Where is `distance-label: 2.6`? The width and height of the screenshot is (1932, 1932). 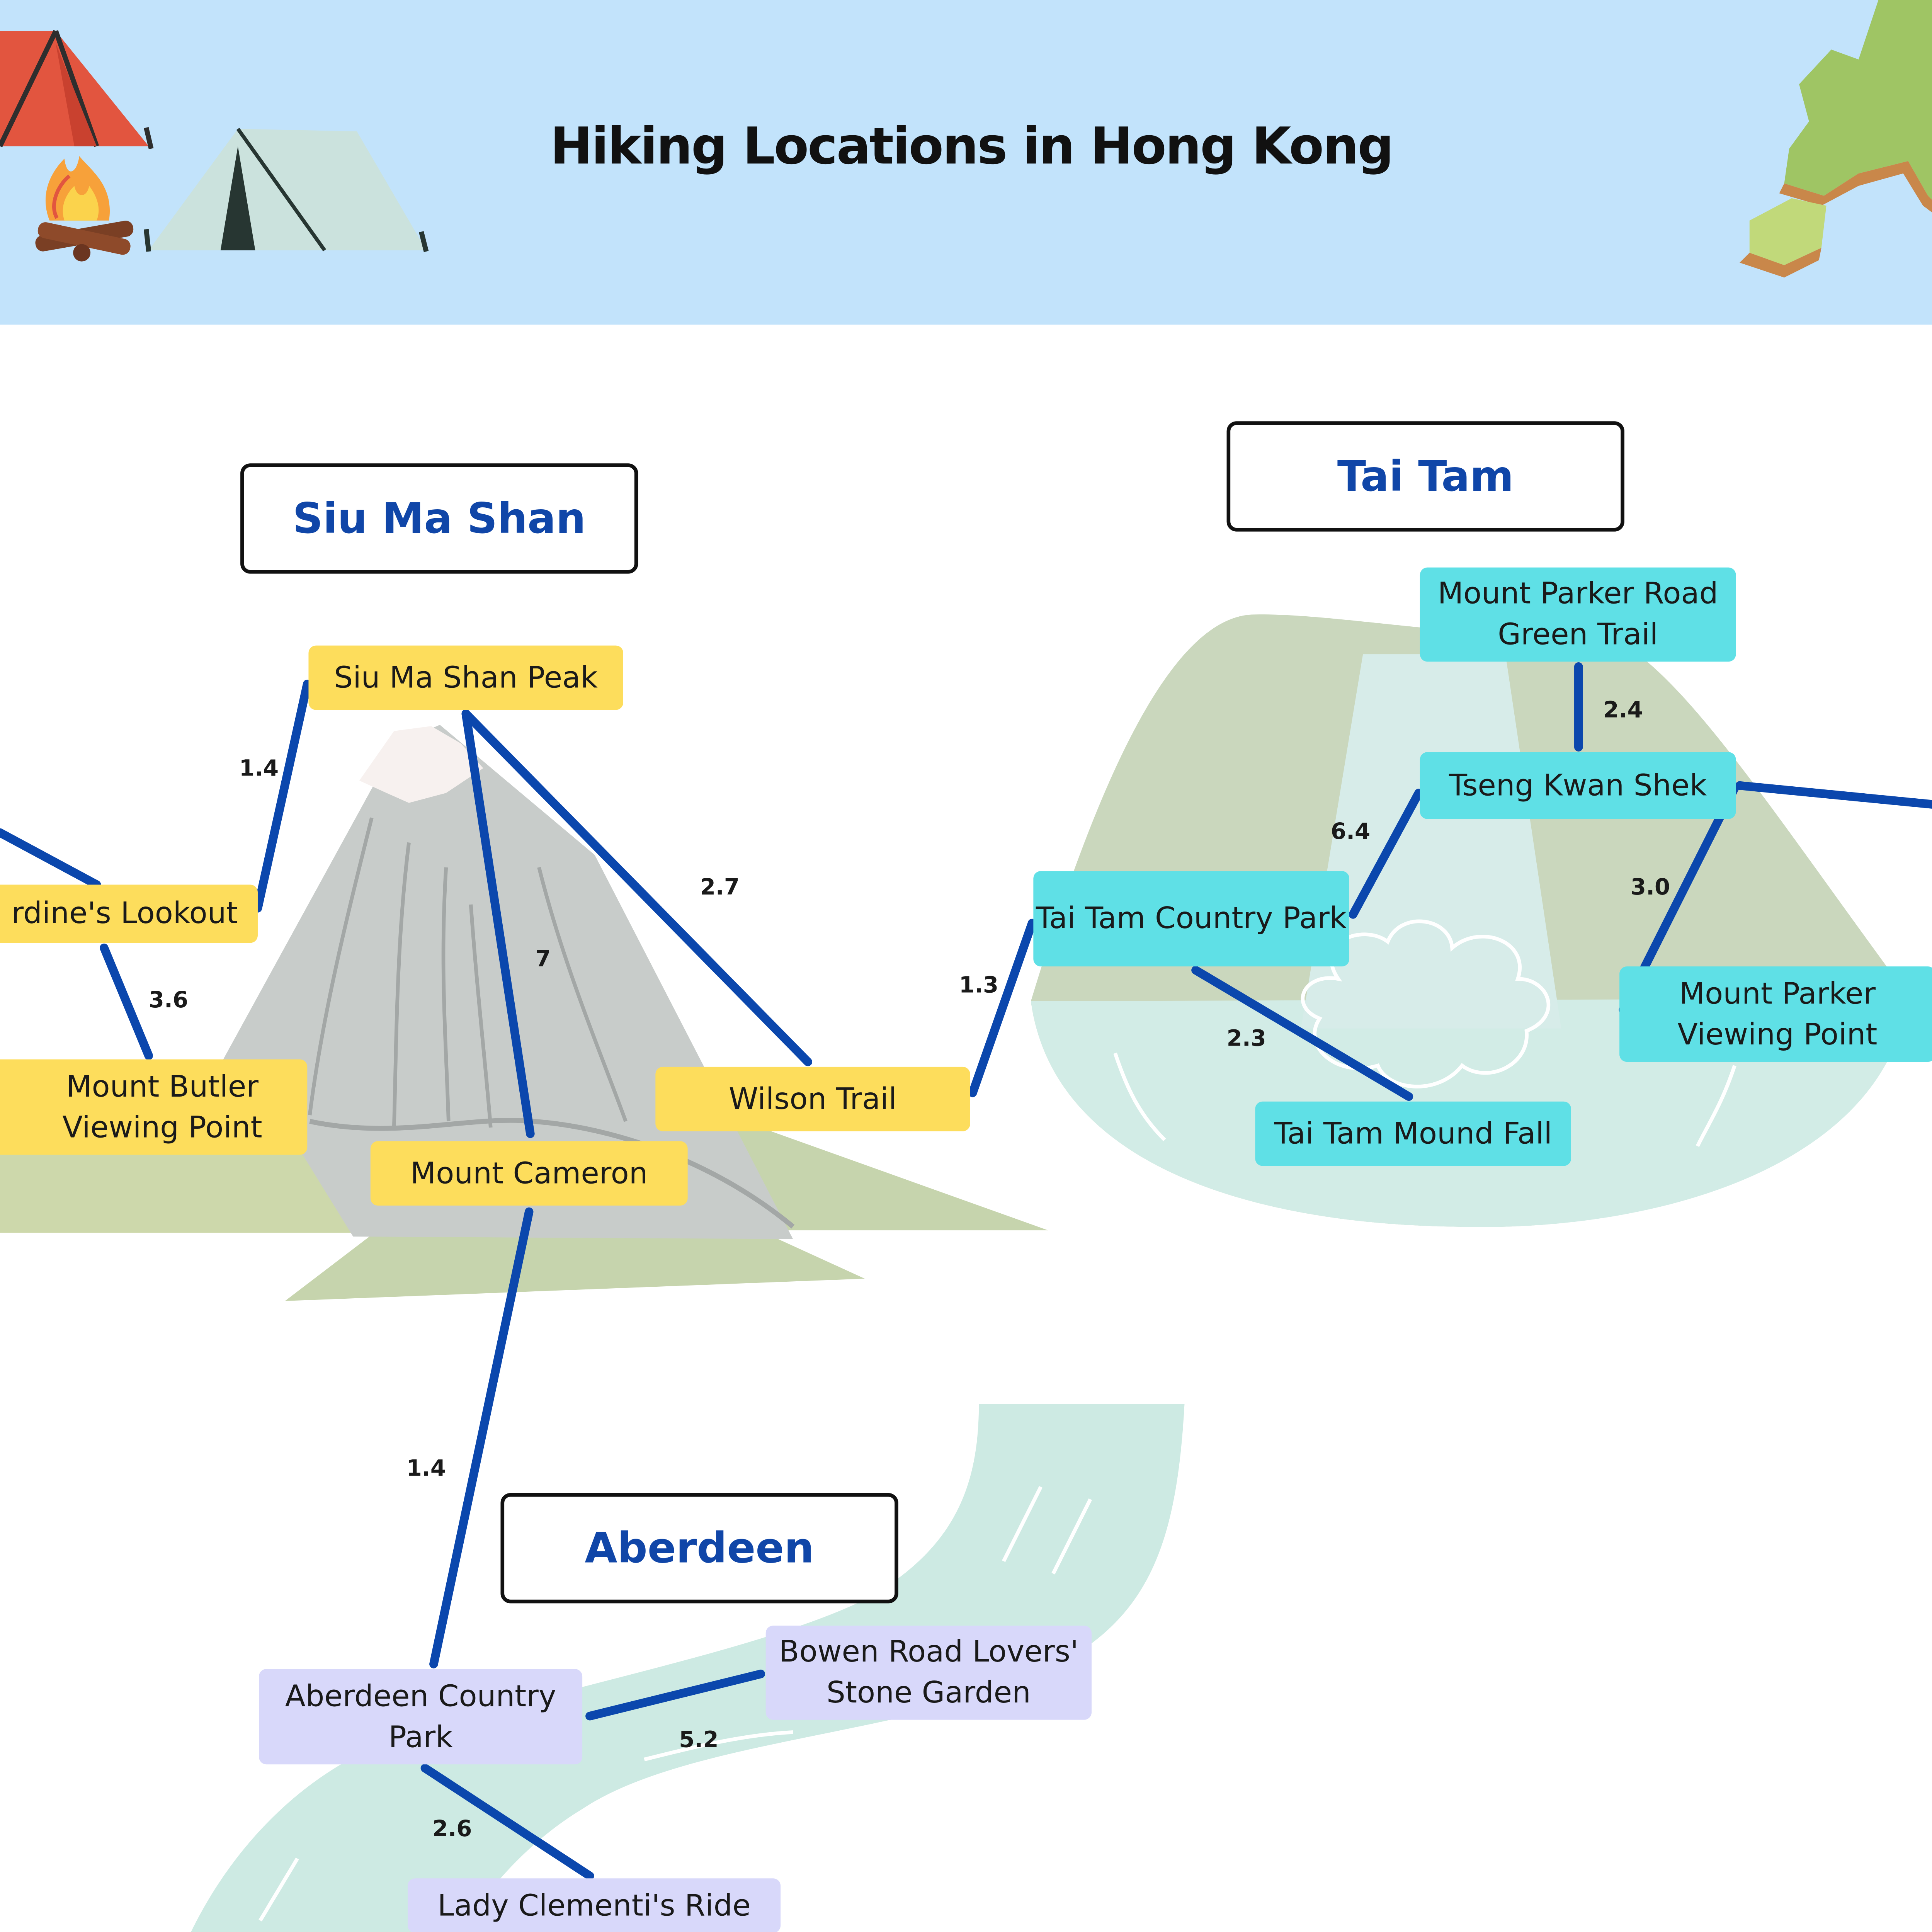
distance-label: 2.6 is located at coordinates (452, 1829).